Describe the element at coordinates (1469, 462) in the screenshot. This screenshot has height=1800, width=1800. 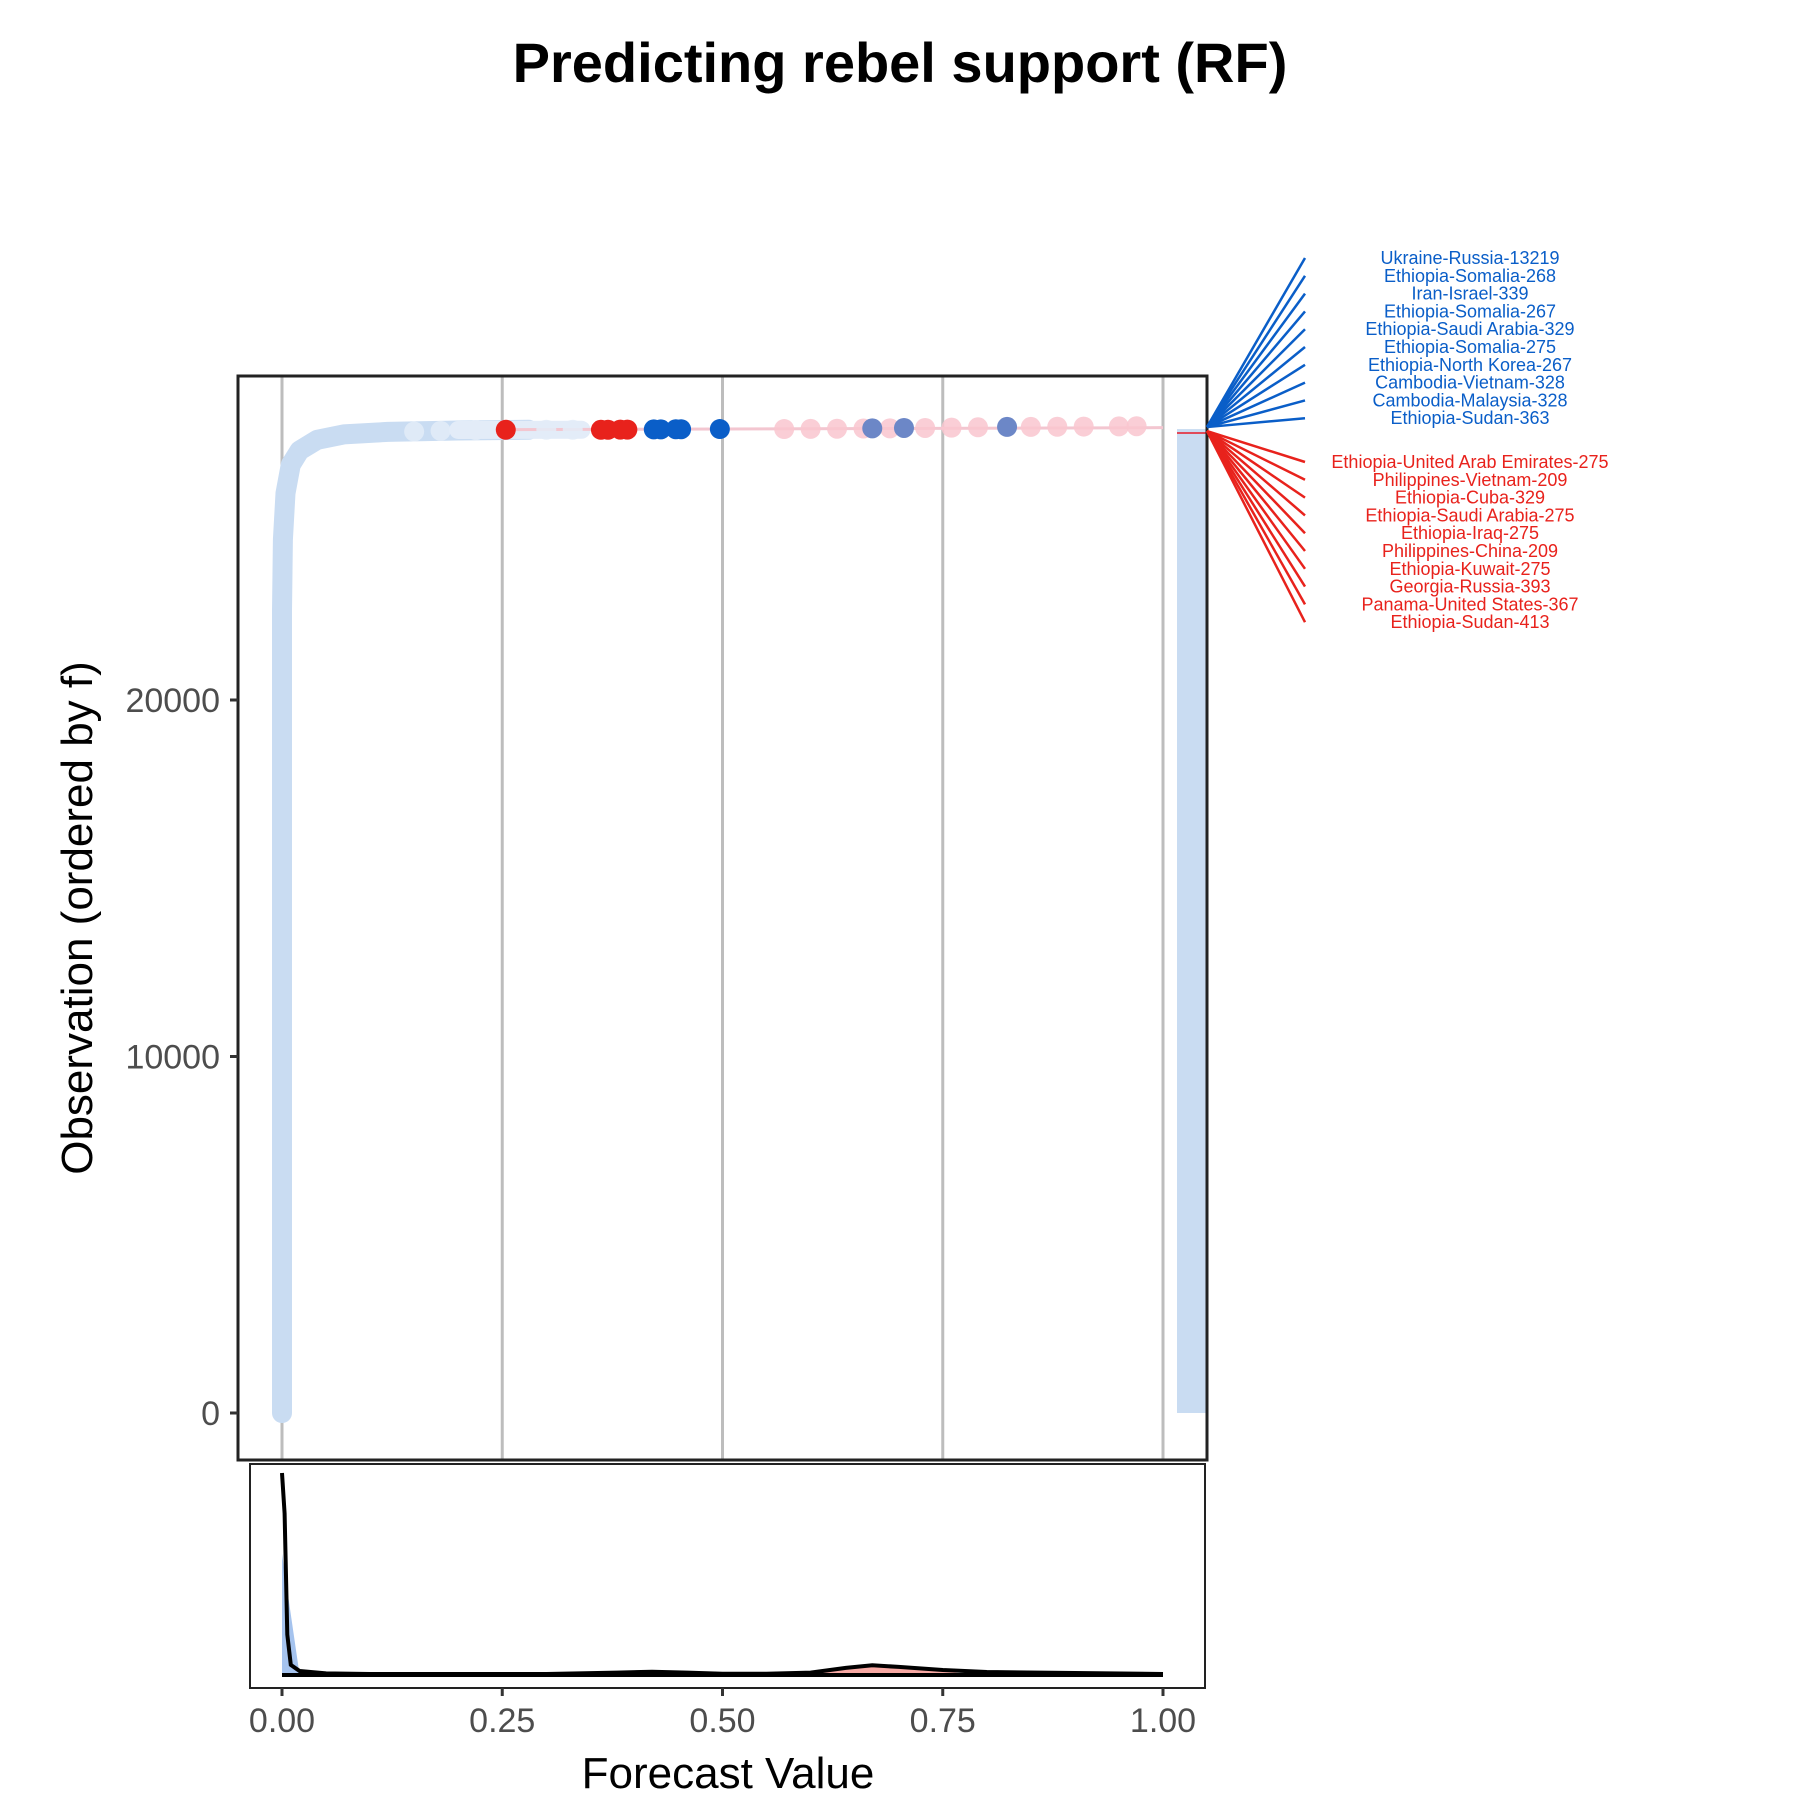
I see `observation-label: Ethiopia-United Arab Emirates-275` at that location.